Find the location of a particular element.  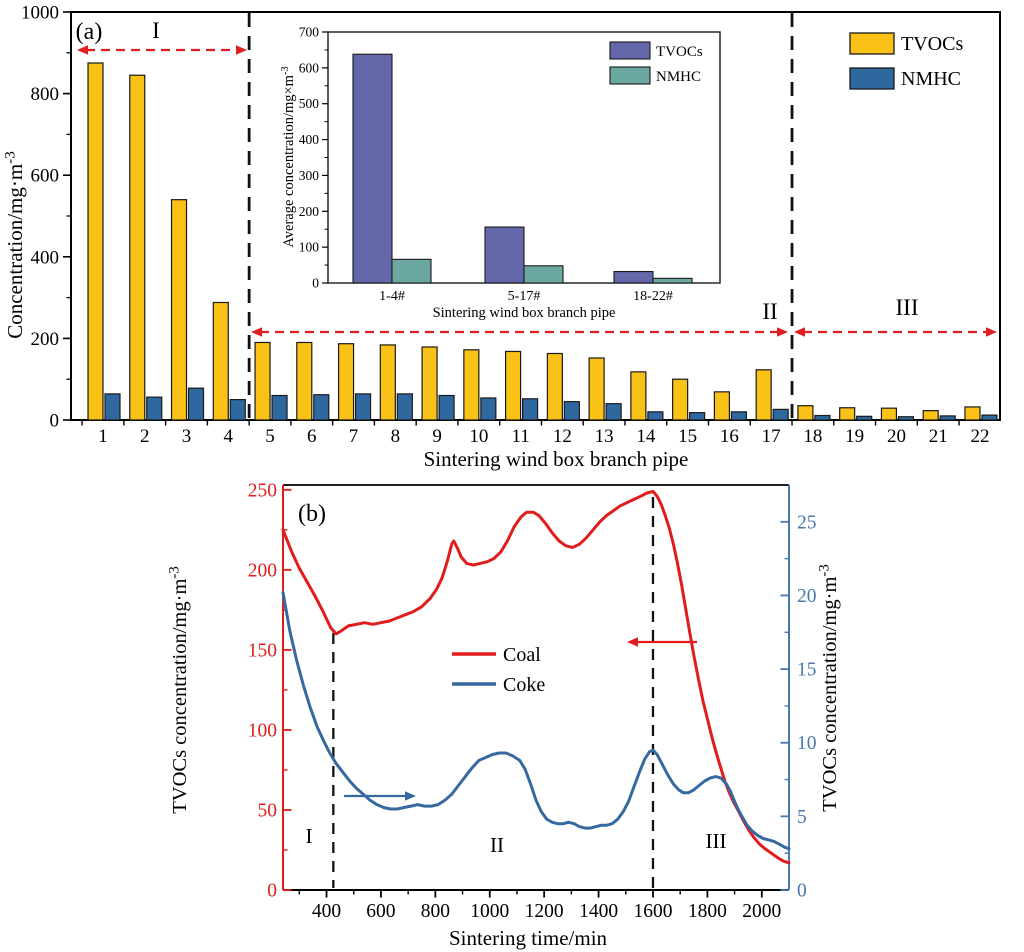

panel-a-xtick-label: 7 is located at coordinates (354, 436).